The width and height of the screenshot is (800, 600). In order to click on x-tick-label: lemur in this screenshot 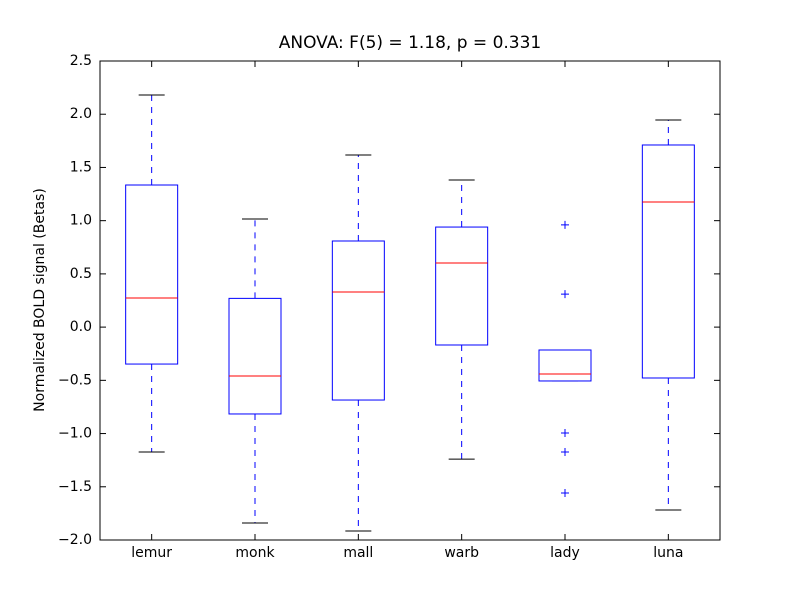, I will do `click(151, 553)`.